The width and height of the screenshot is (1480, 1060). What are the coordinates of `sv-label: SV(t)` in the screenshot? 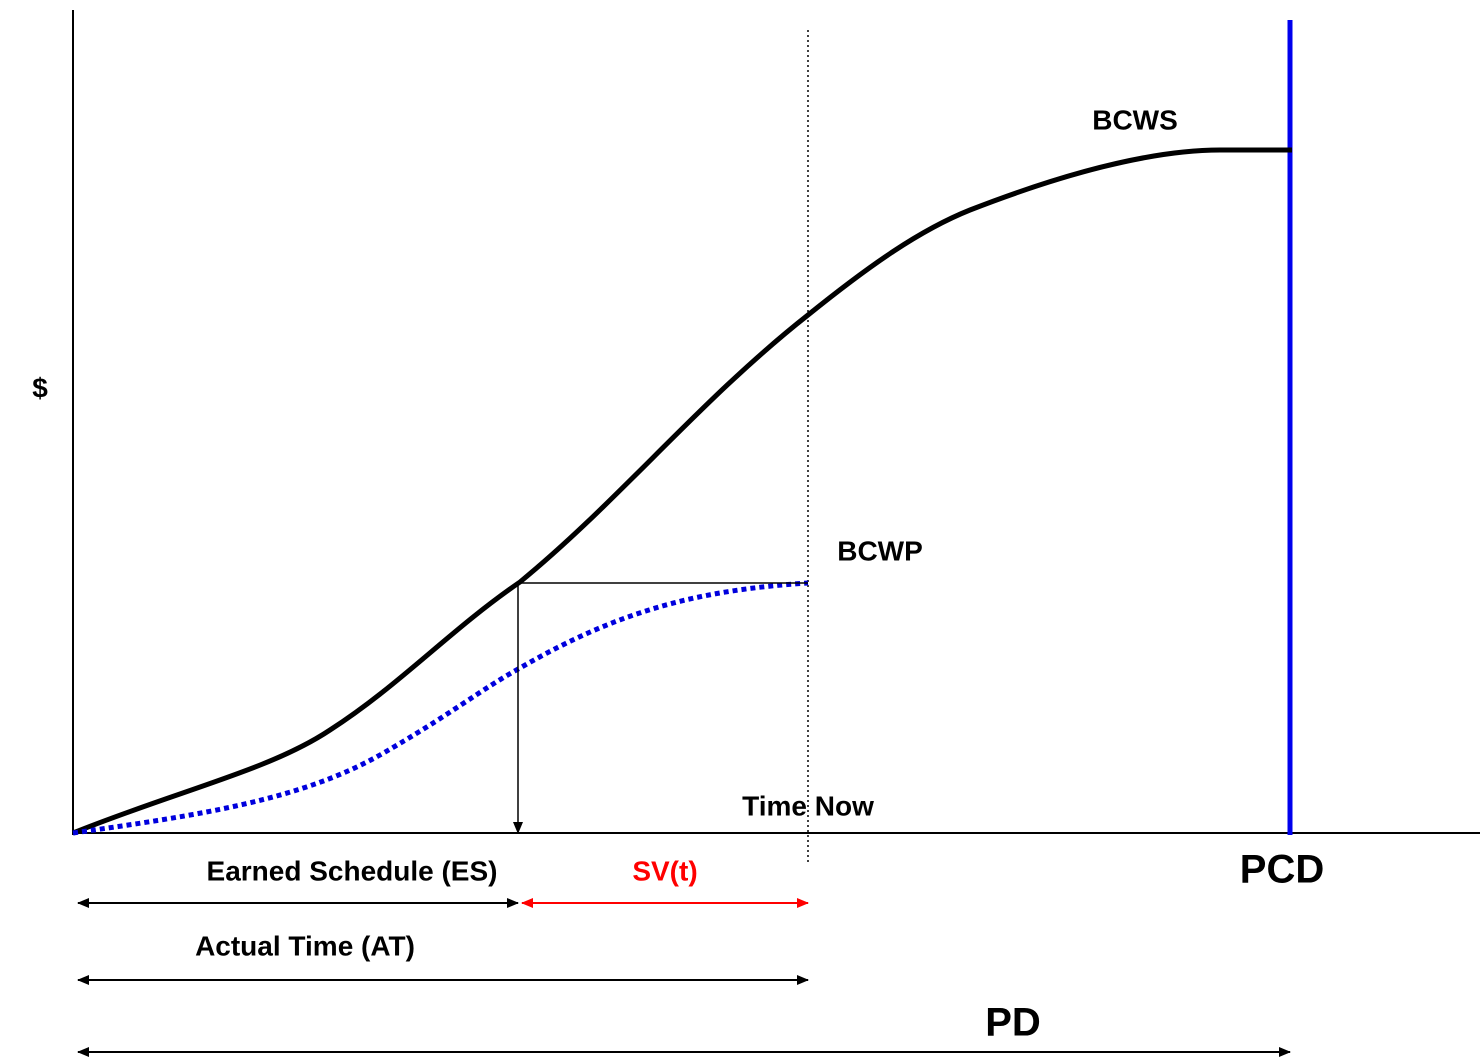 It's located at (664, 870).